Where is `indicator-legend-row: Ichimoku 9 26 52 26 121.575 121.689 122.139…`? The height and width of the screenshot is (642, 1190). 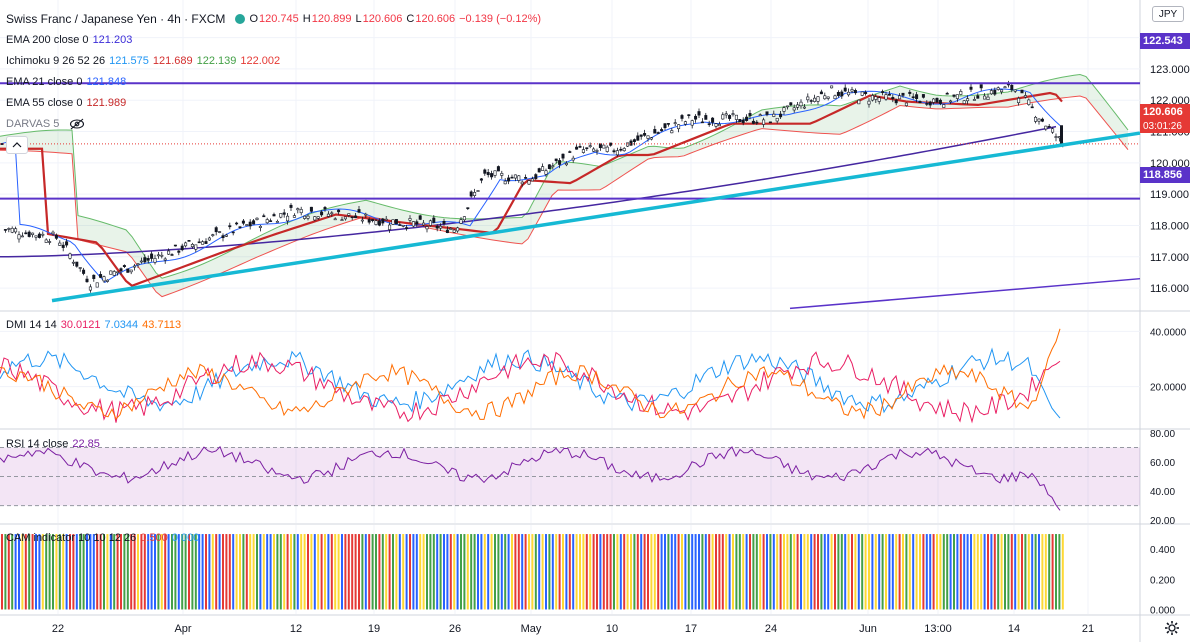 indicator-legend-row: Ichimoku 9 26 52 26 121.575 121.689 122.139… is located at coordinates (277, 60).